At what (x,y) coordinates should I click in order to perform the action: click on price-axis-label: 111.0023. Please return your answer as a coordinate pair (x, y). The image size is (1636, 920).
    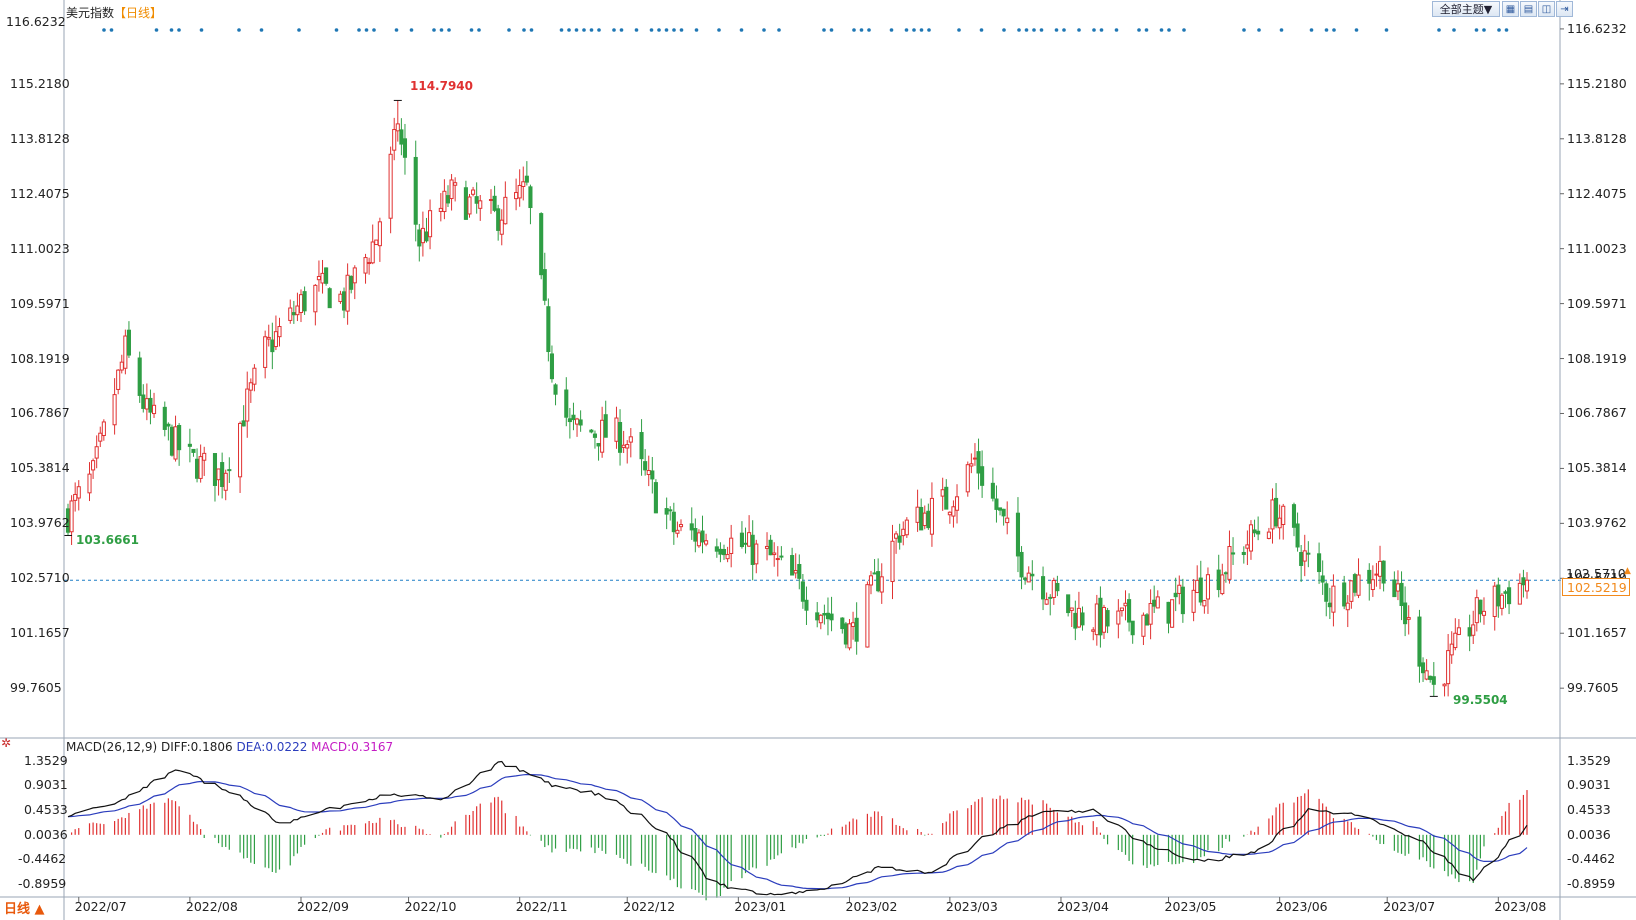
    Looking at the image, I should click on (1597, 248).